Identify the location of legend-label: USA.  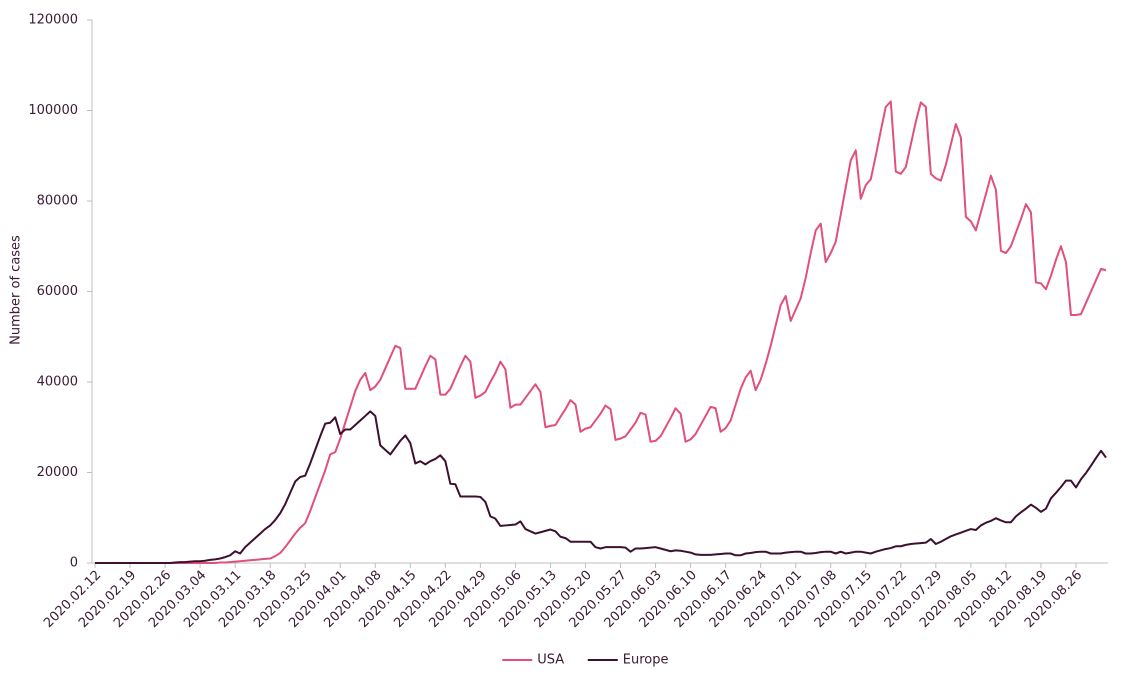
(550, 660).